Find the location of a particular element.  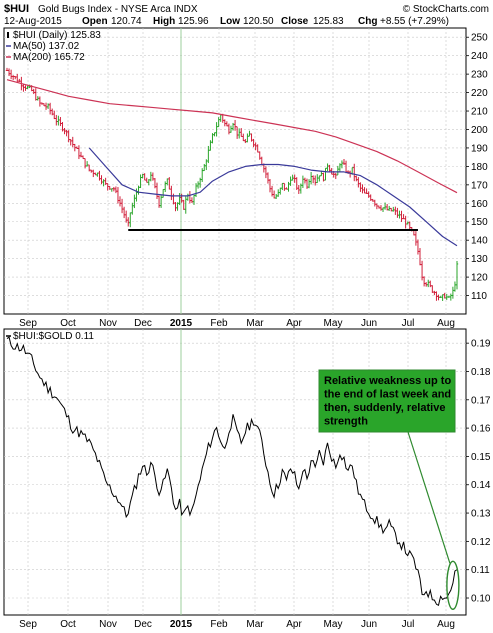

y-tick-label: 120 is located at coordinates (479, 278).